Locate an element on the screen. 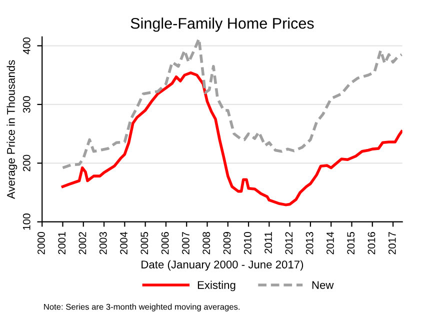  x-tick-label: 2005 is located at coordinates (144, 243).